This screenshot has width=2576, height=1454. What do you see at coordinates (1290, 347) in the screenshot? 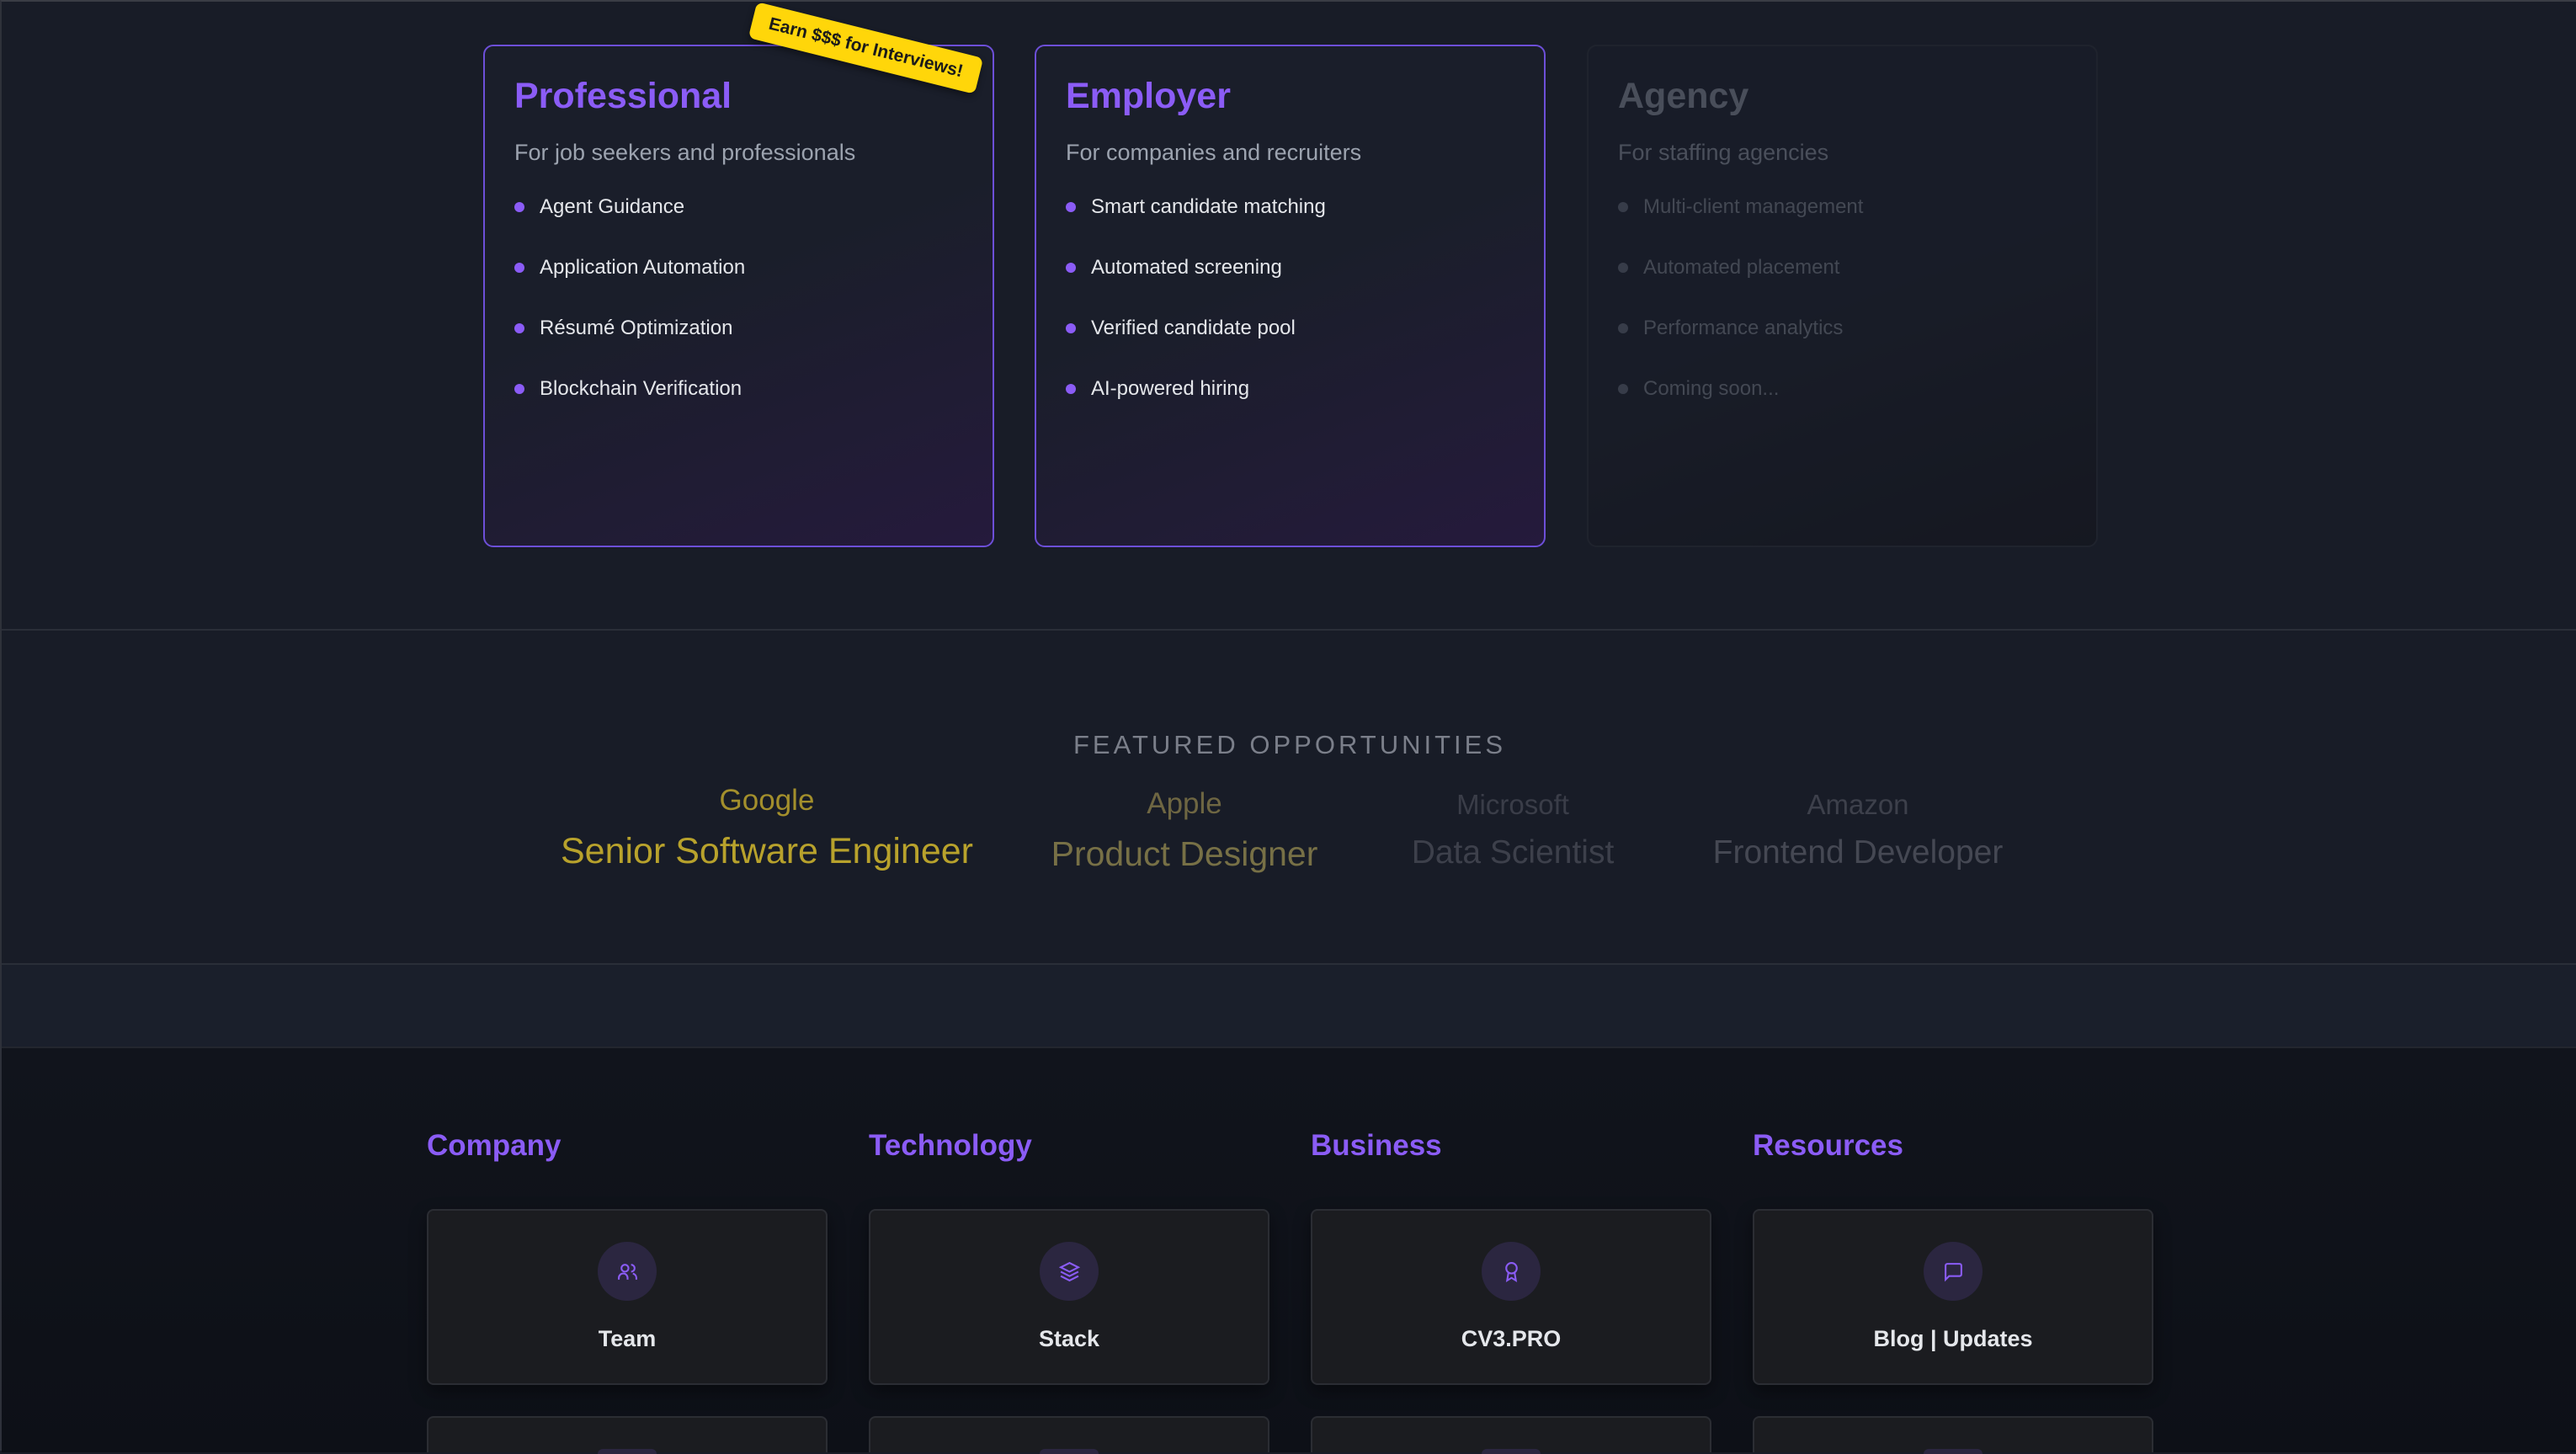
I see `feature-item: Verified candidate pool` at bounding box center [1290, 347].